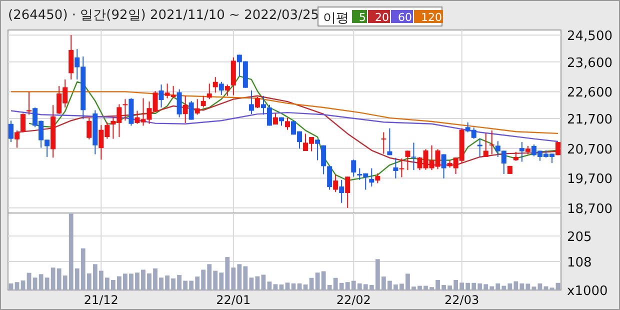 The image size is (620, 310). I want to click on text: 60, so click(405, 17).